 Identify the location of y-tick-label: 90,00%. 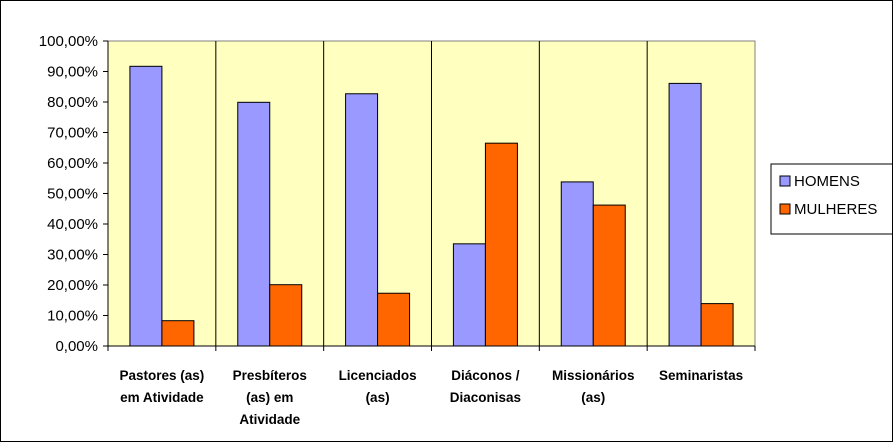
(72, 72).